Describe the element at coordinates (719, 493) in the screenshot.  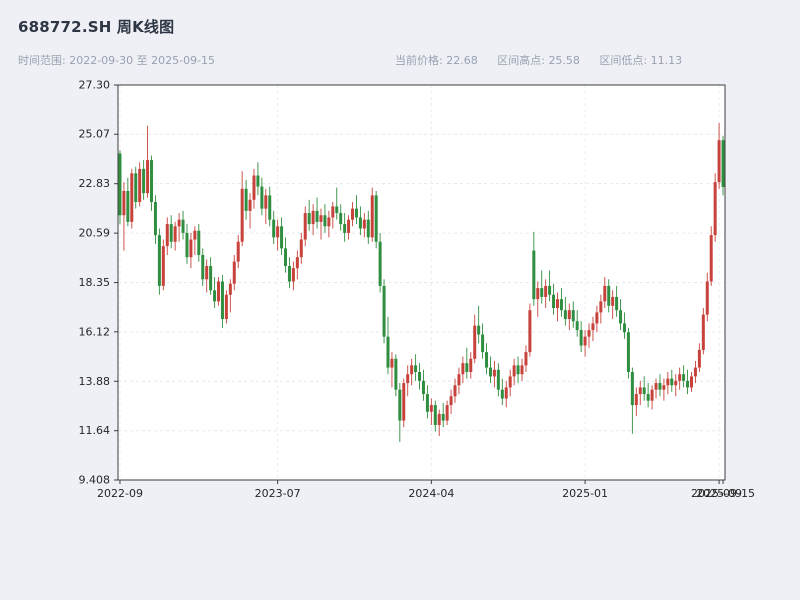
I see `x-tick-label: 2025-09` at that location.